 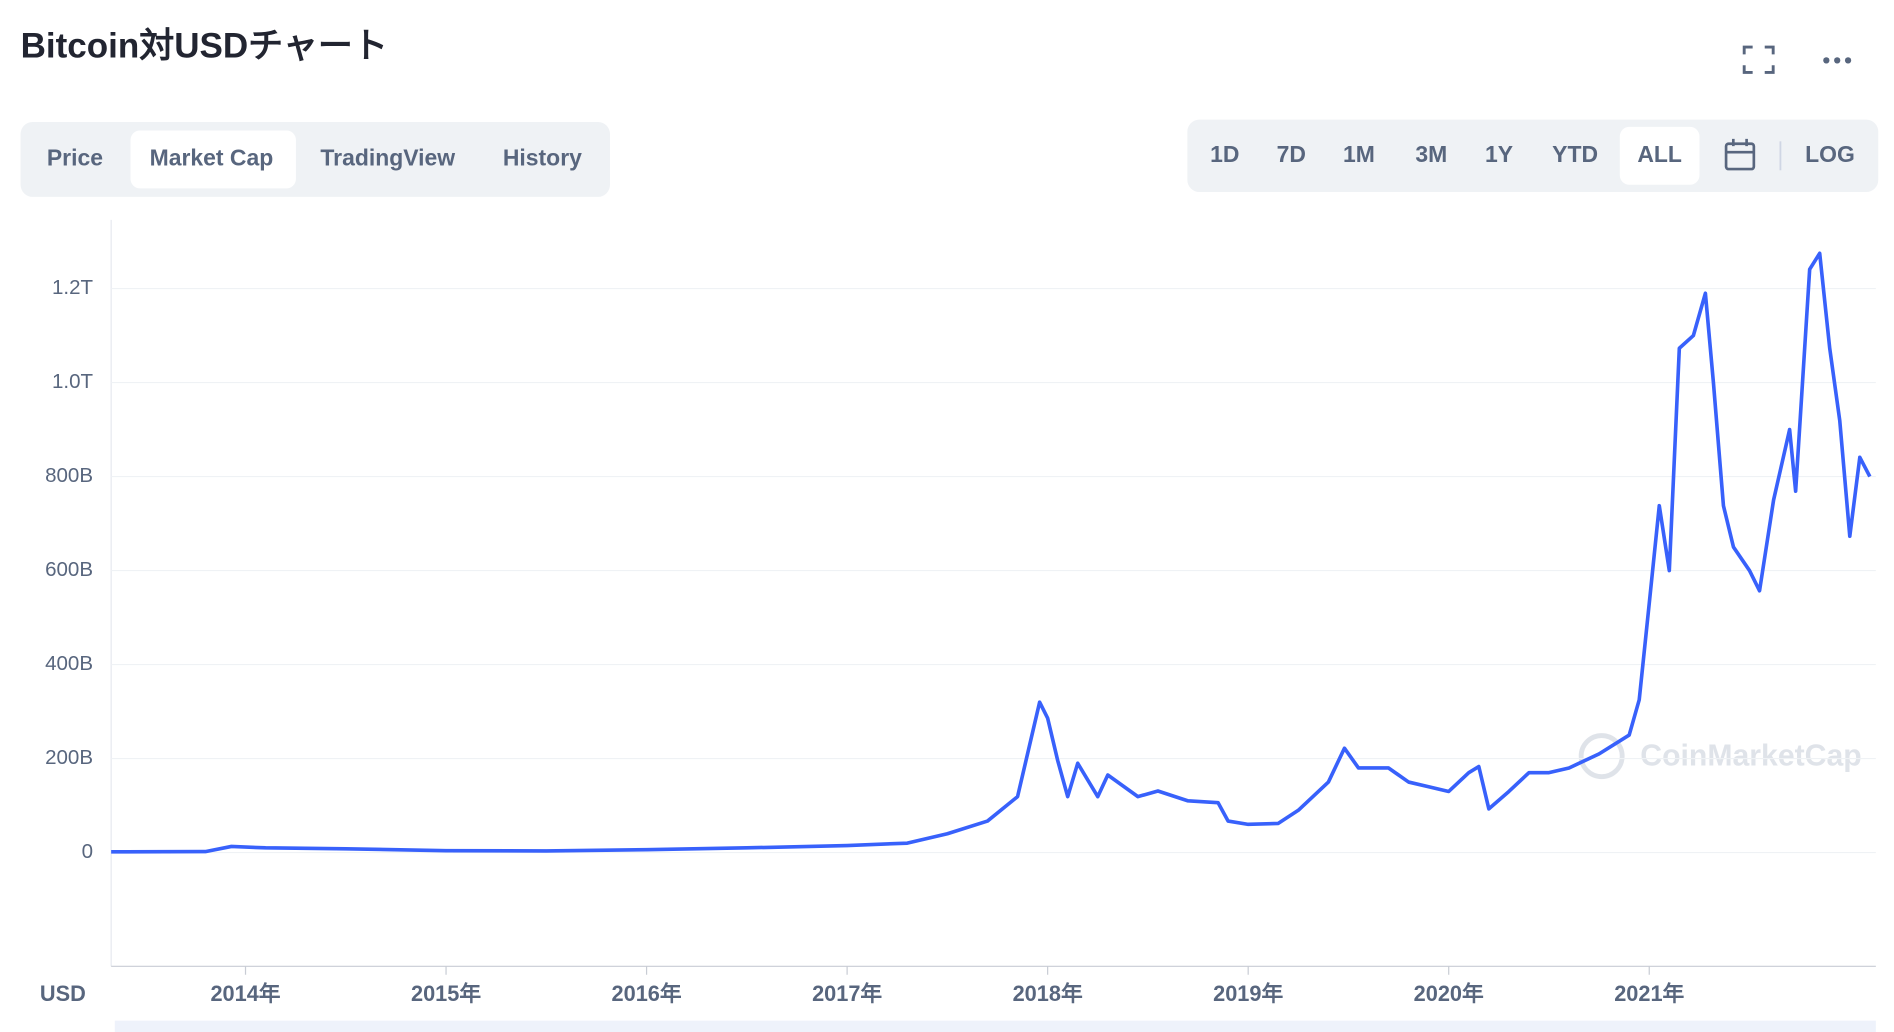 What do you see at coordinates (69, 663) in the screenshot?
I see `y-tick-label: 400B` at bounding box center [69, 663].